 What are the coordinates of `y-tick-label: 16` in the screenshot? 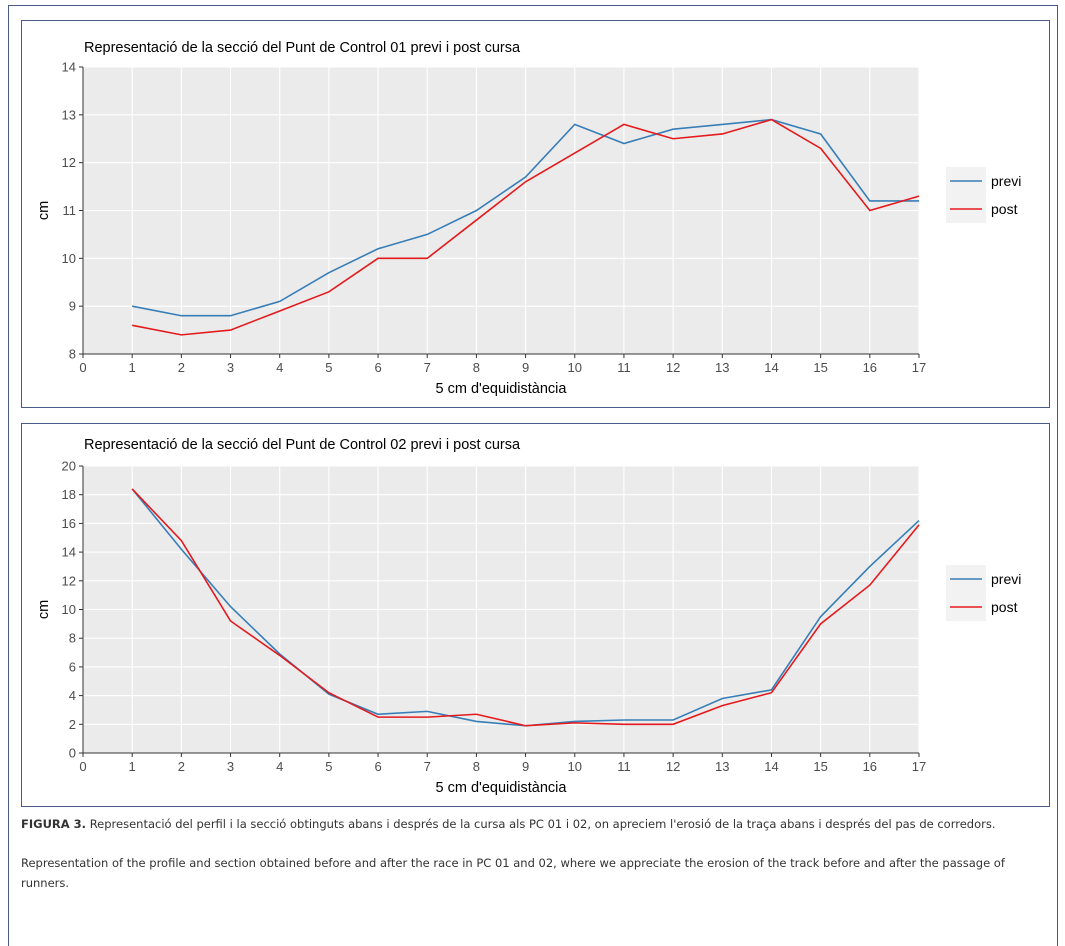 It's located at (69, 523).